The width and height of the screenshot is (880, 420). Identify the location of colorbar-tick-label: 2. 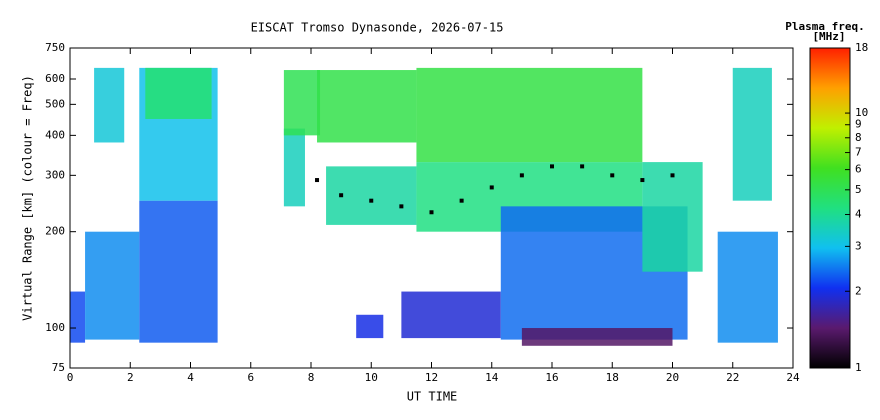
(858, 290).